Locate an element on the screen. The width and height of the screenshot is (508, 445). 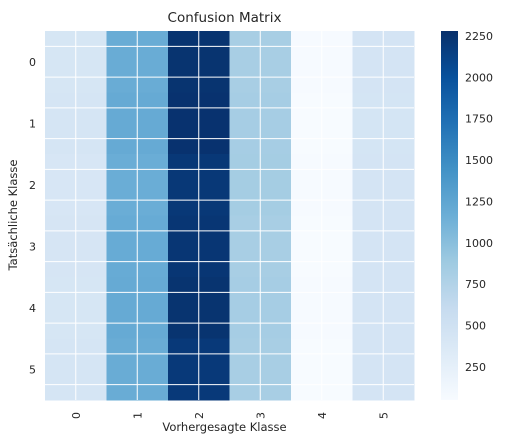
x-tick-label: 3 is located at coordinates (260, 415).